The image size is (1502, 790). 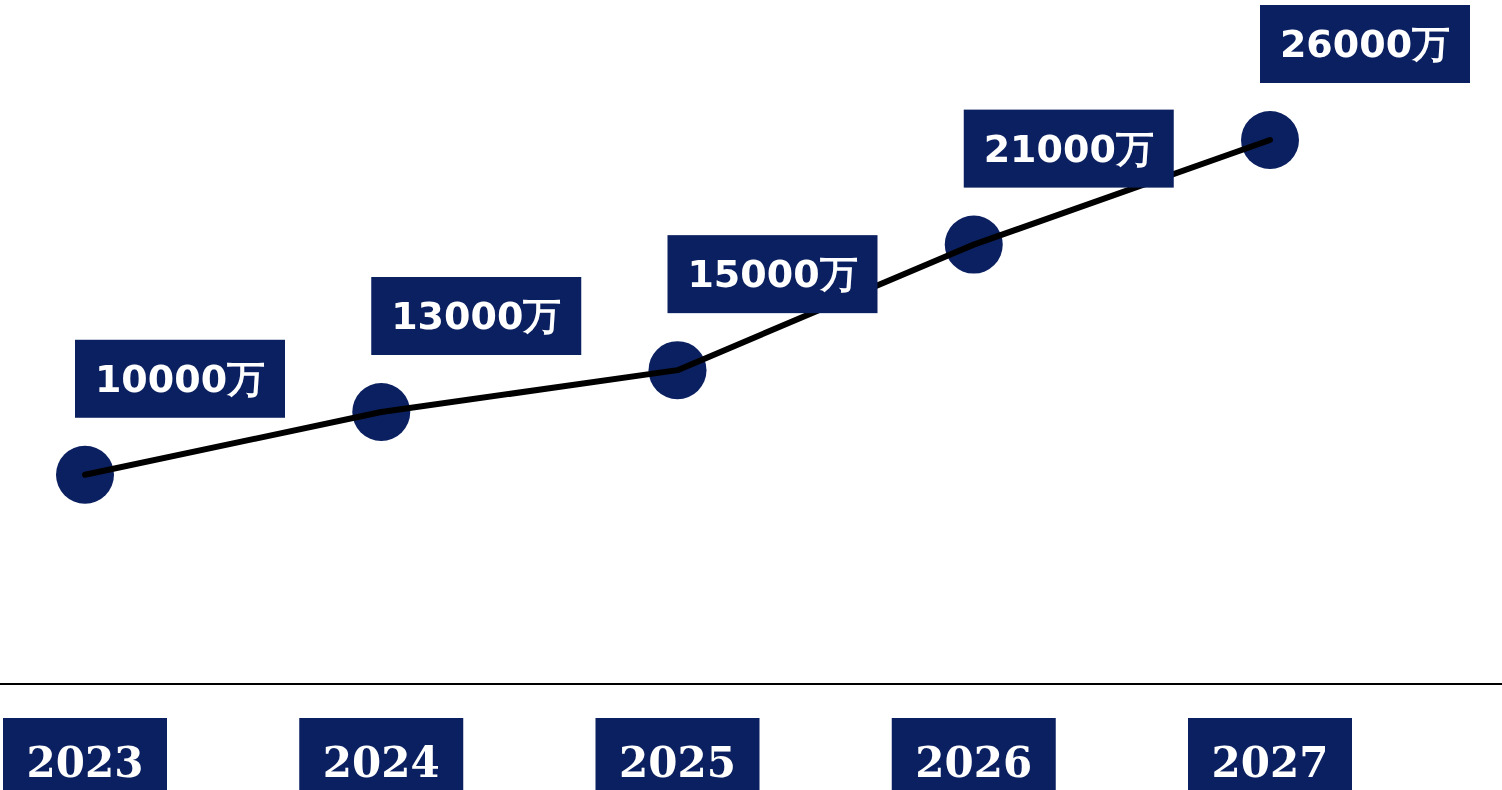 What do you see at coordinates (974, 762) in the screenshot?
I see `x-tick-label: 2026` at bounding box center [974, 762].